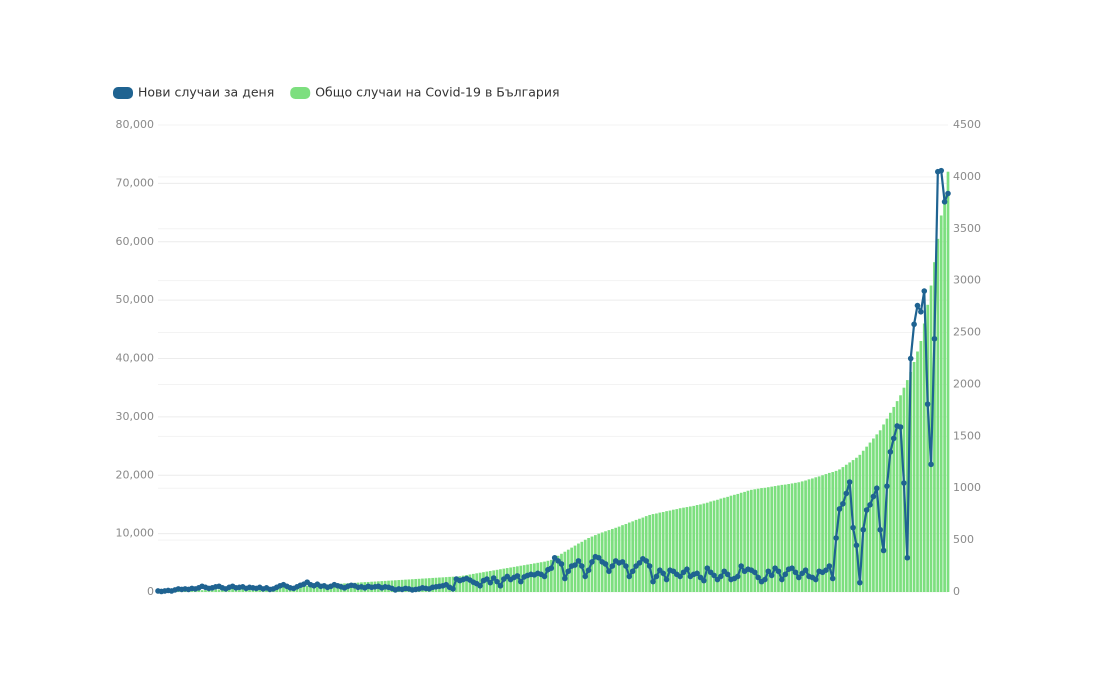 This screenshot has width=1108, height=694. Describe the element at coordinates (967, 280) in the screenshot. I see `y2-tick-label: 3000` at that location.